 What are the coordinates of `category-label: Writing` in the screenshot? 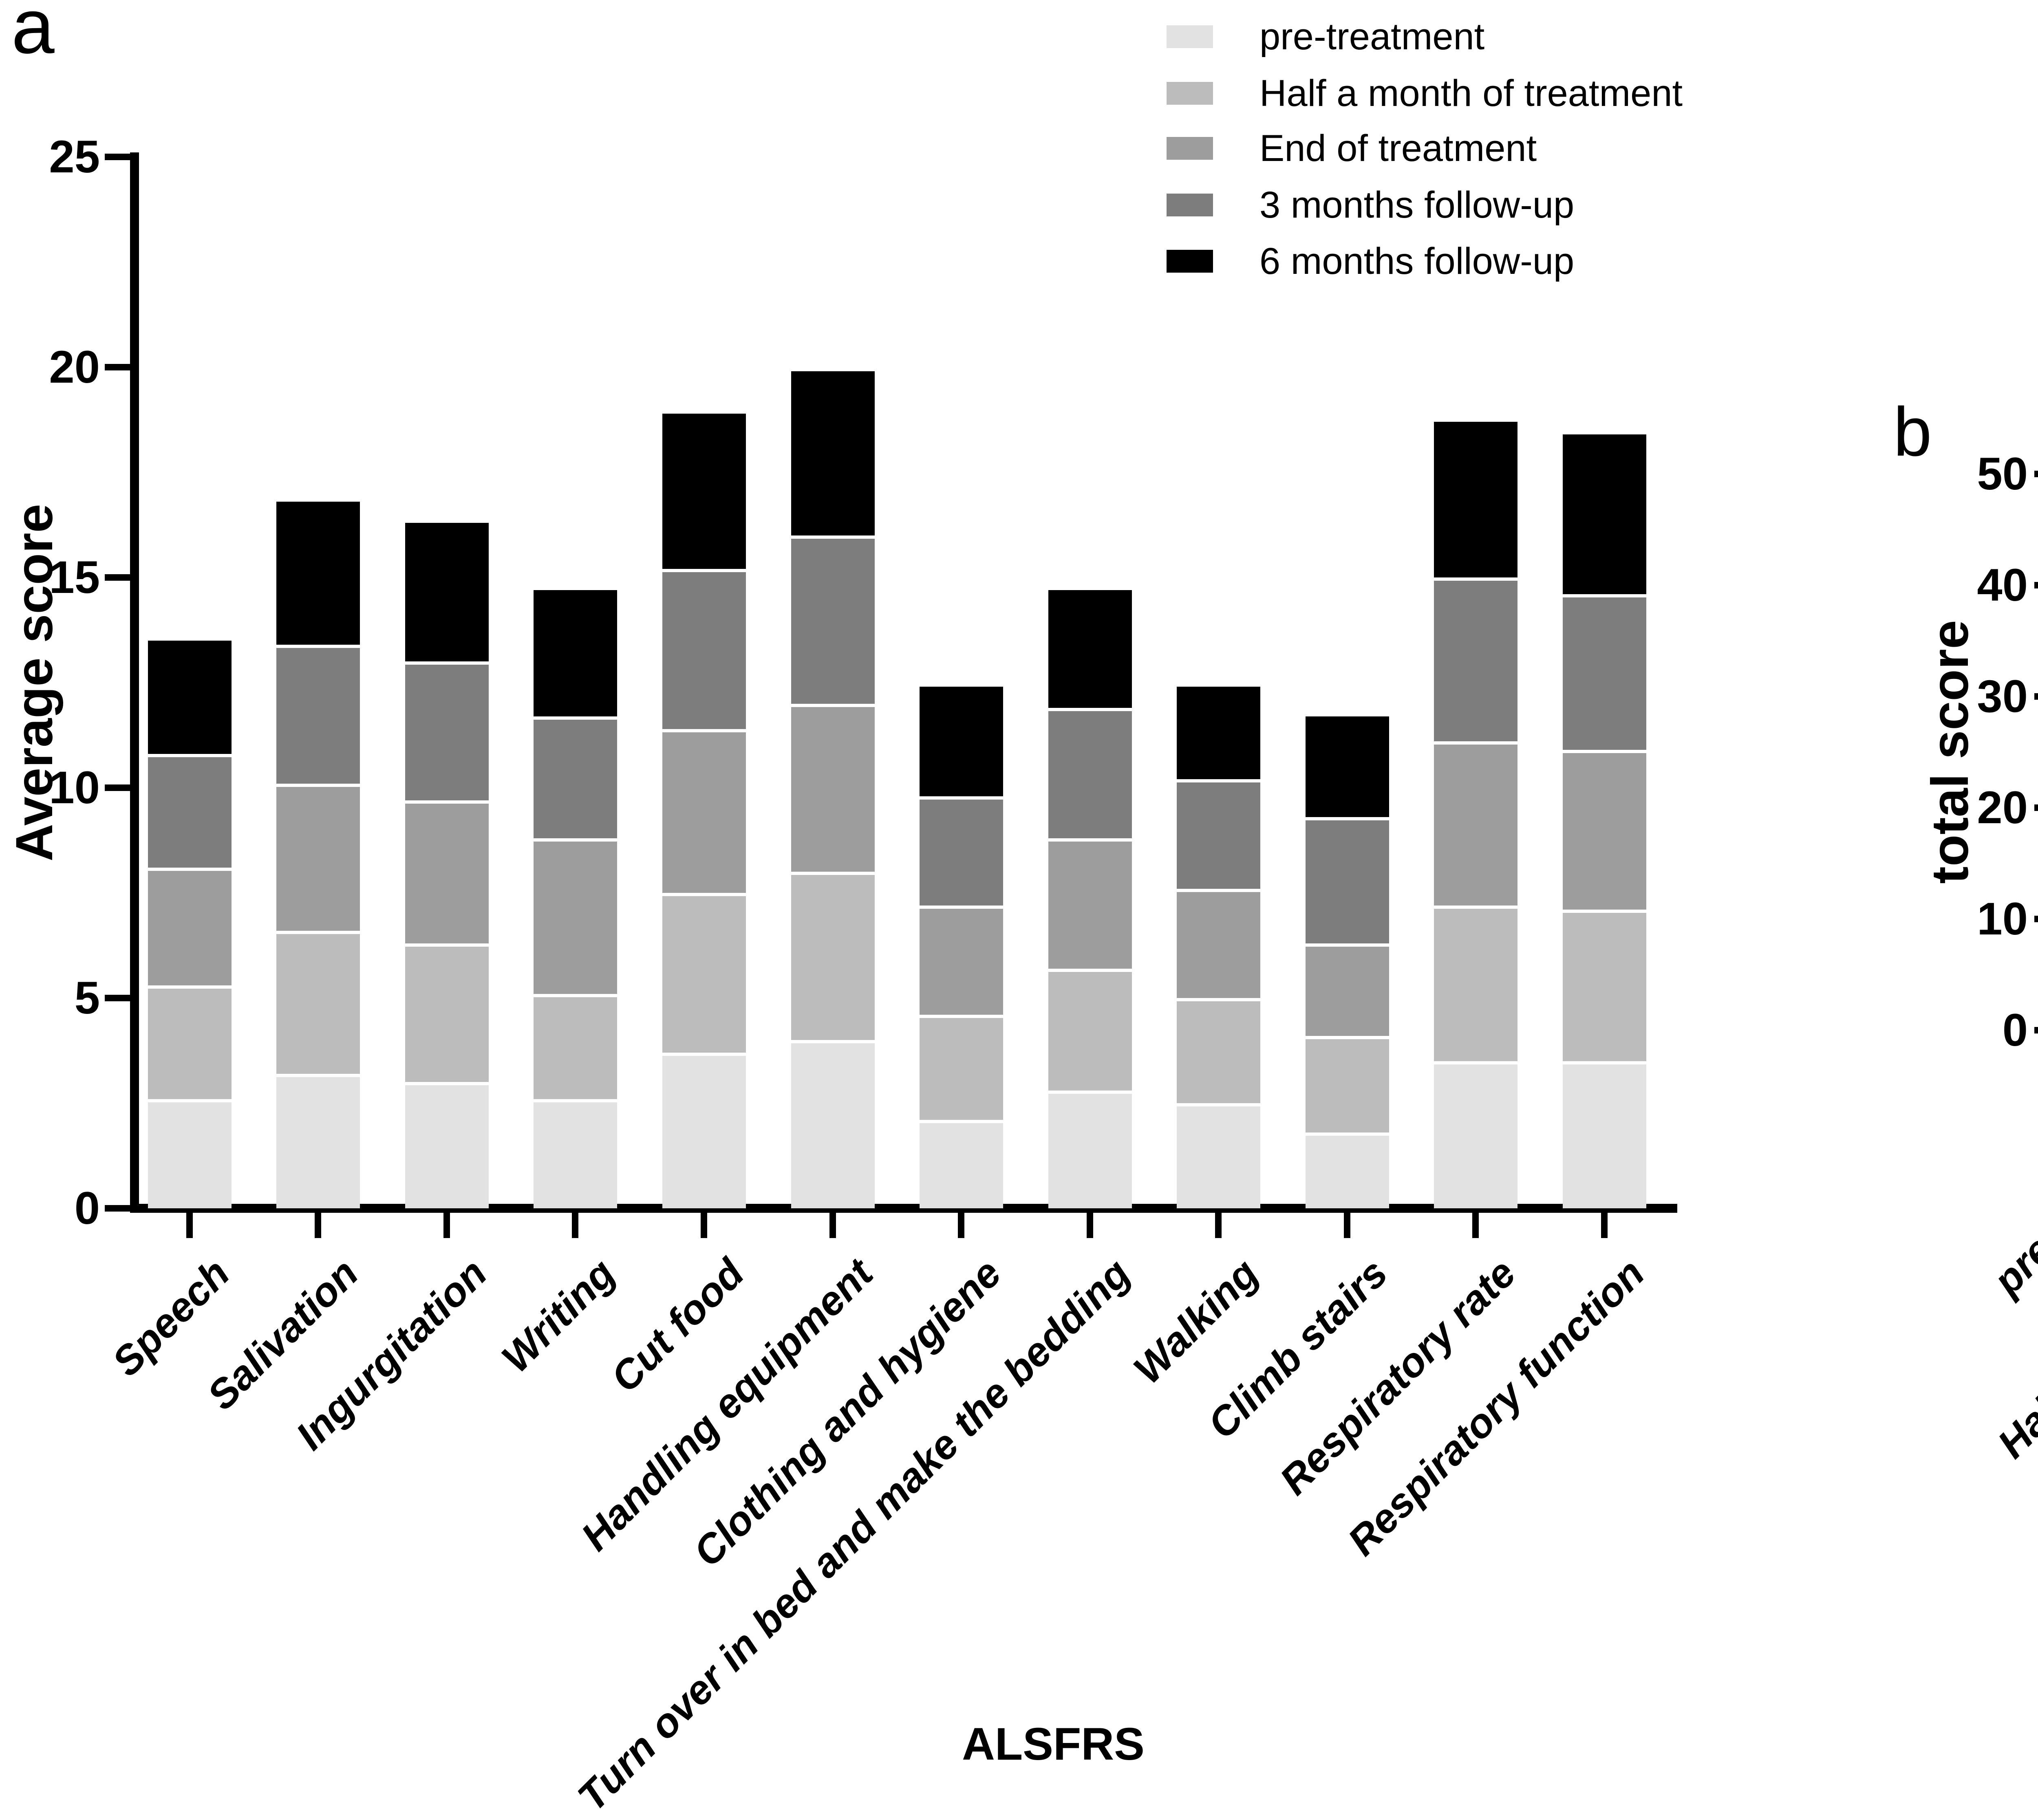 It's located at (558, 1316).